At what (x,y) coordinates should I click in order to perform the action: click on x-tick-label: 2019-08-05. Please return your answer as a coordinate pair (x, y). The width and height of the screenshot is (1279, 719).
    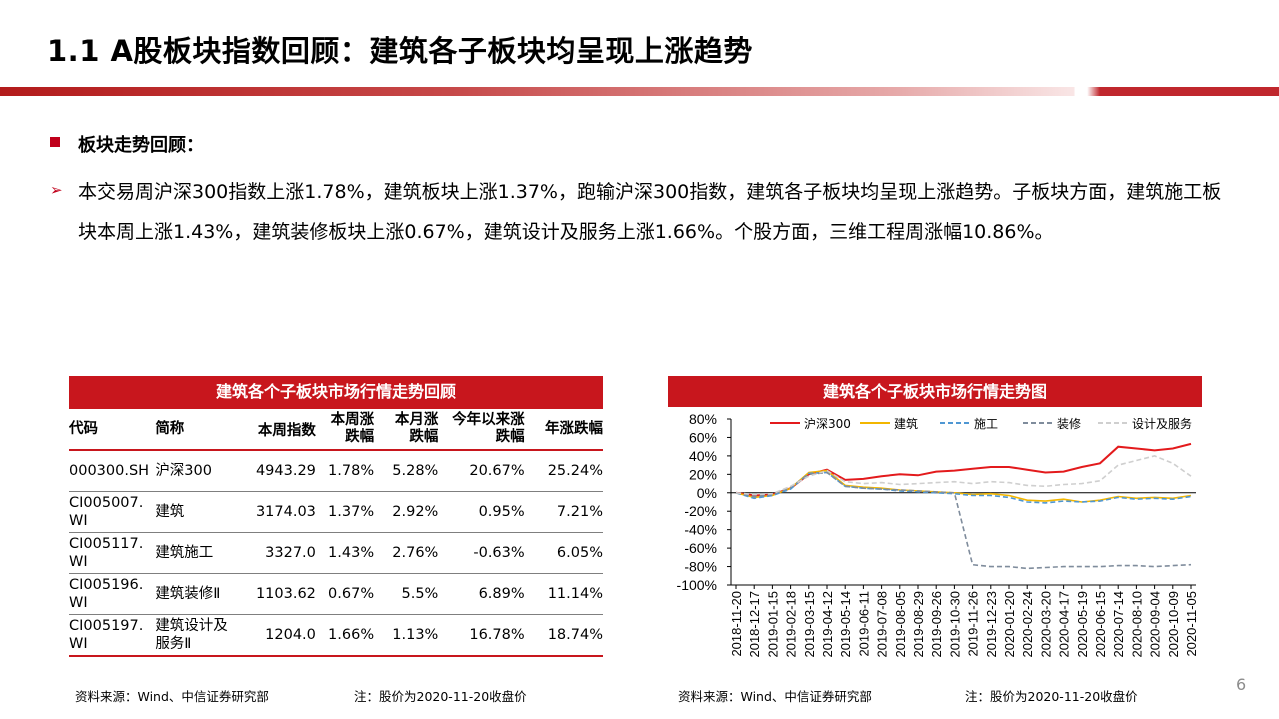
    Looking at the image, I should click on (900, 624).